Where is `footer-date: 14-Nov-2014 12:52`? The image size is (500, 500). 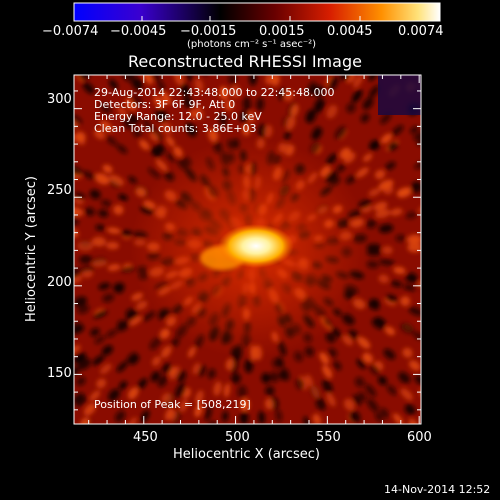 footer-date: 14-Nov-2014 12:52 is located at coordinates (437, 489).